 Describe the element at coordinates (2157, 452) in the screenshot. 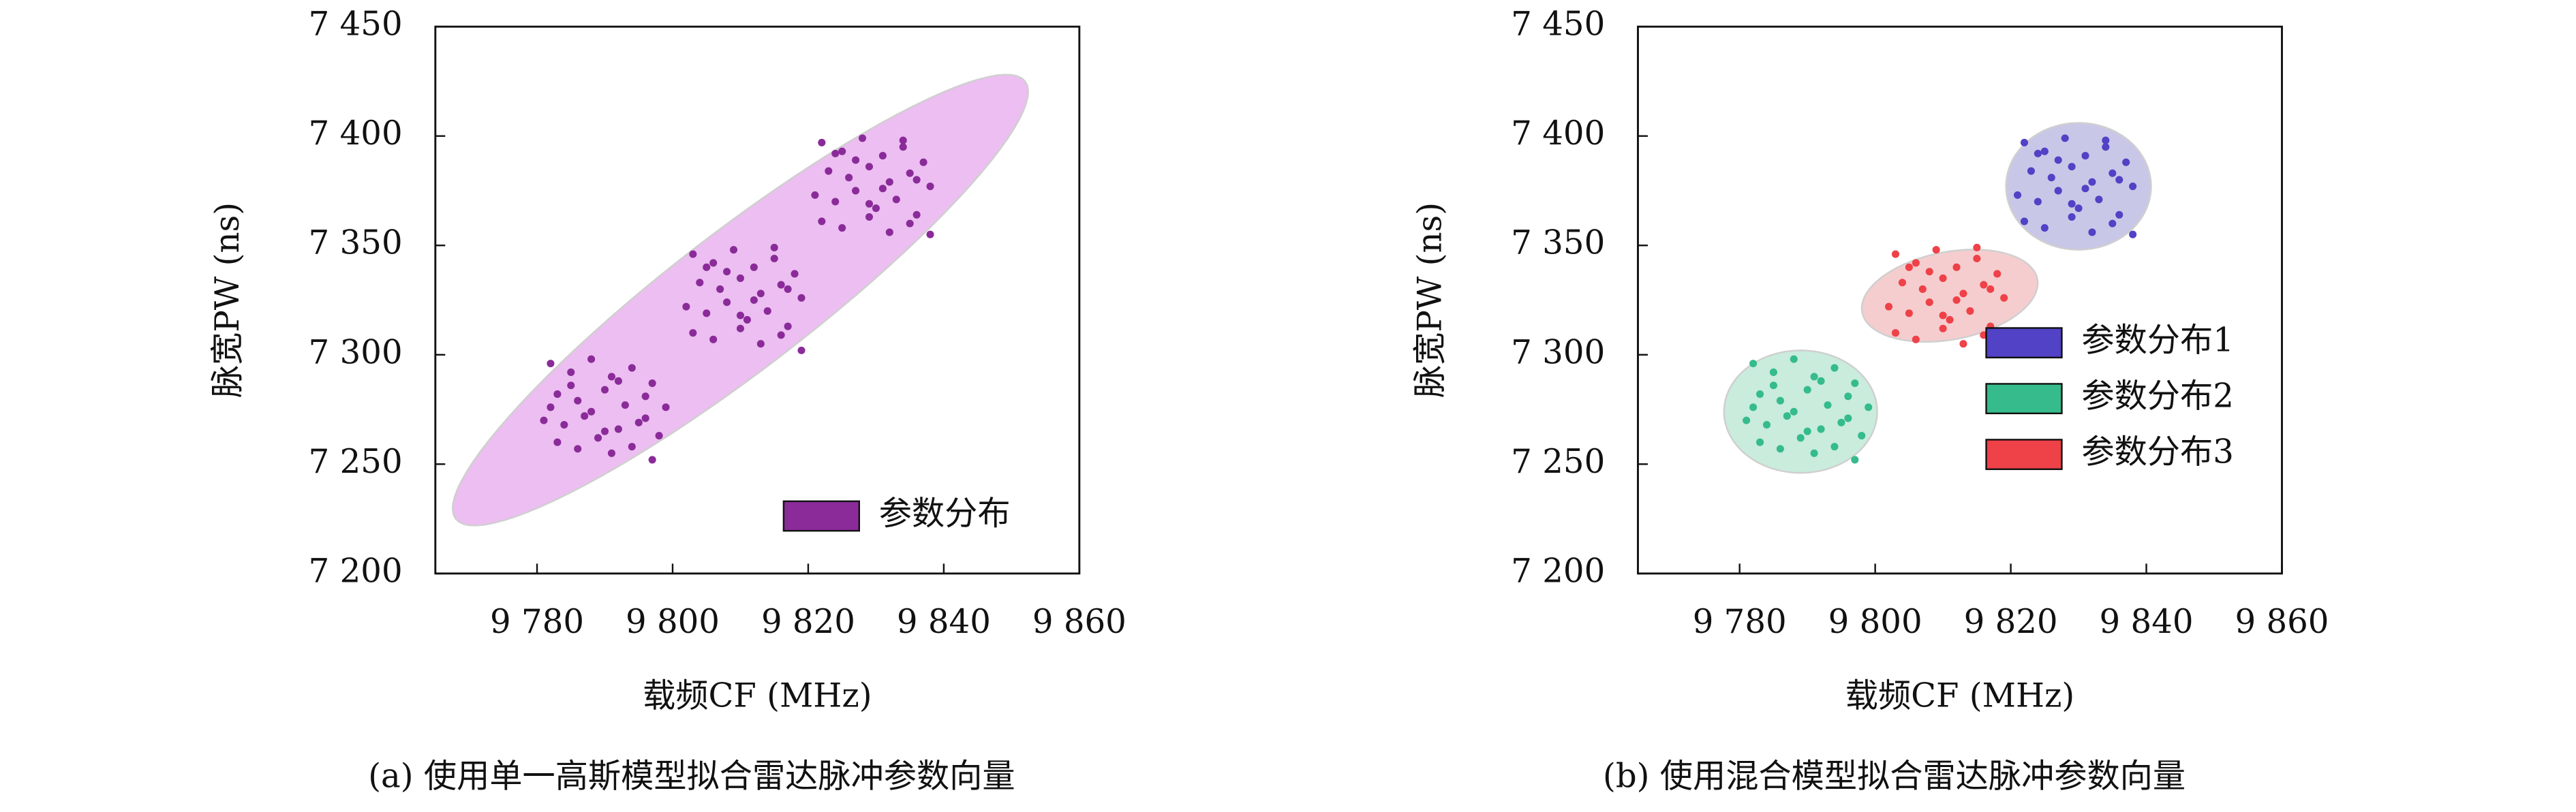

I see `legend-label: 参数分布3` at that location.